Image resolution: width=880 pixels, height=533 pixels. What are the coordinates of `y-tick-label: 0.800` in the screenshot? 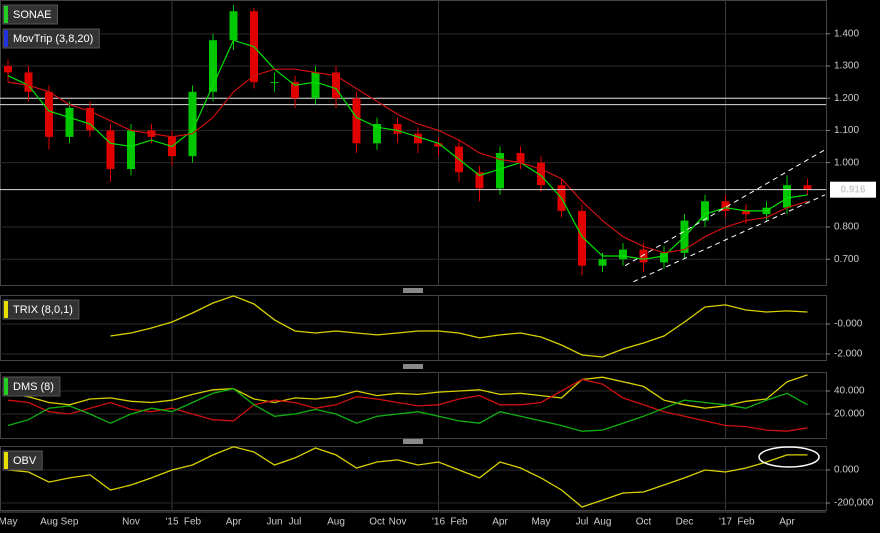 It's located at (846, 227).